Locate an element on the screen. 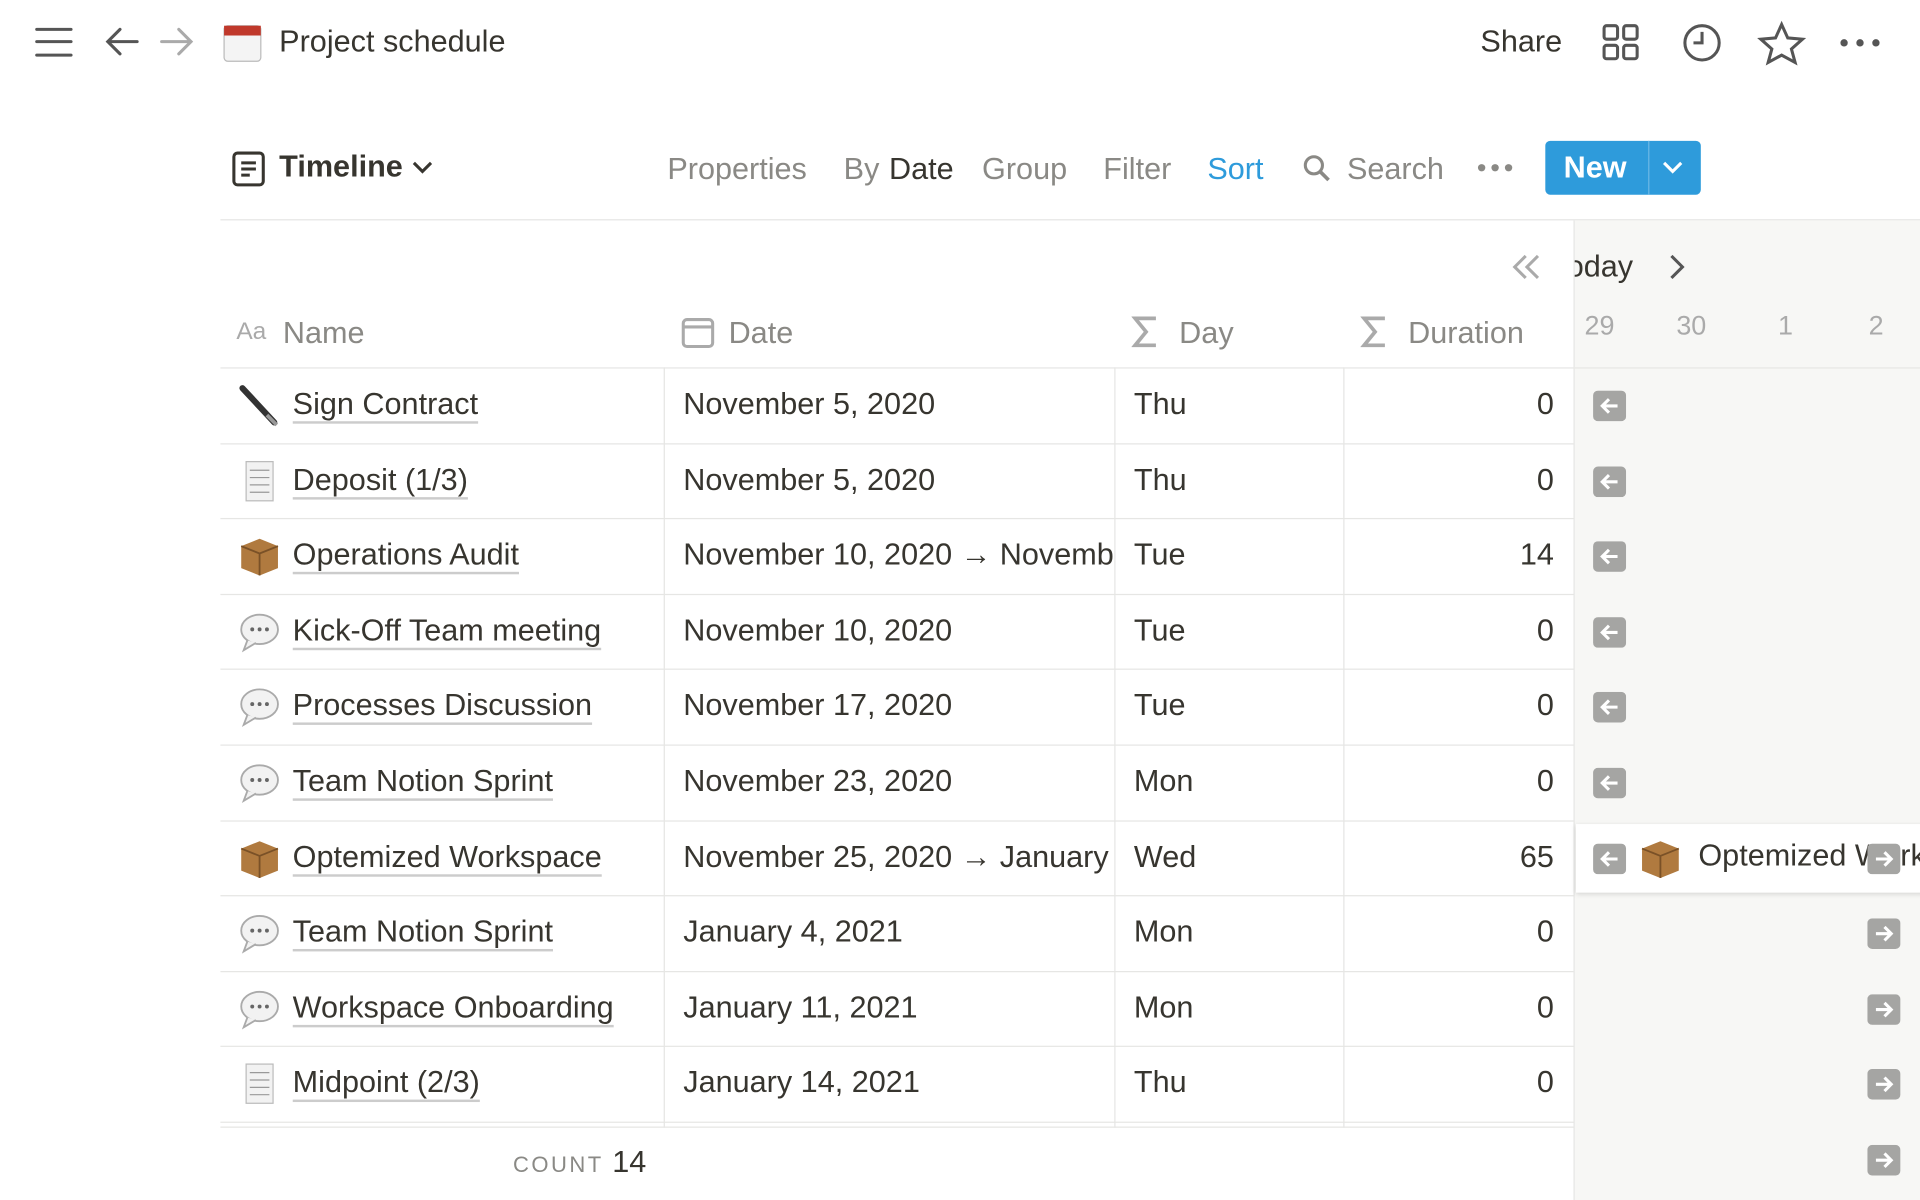  timeline-panel: Today 29 30 1 2 is located at coordinates (1746, 710).